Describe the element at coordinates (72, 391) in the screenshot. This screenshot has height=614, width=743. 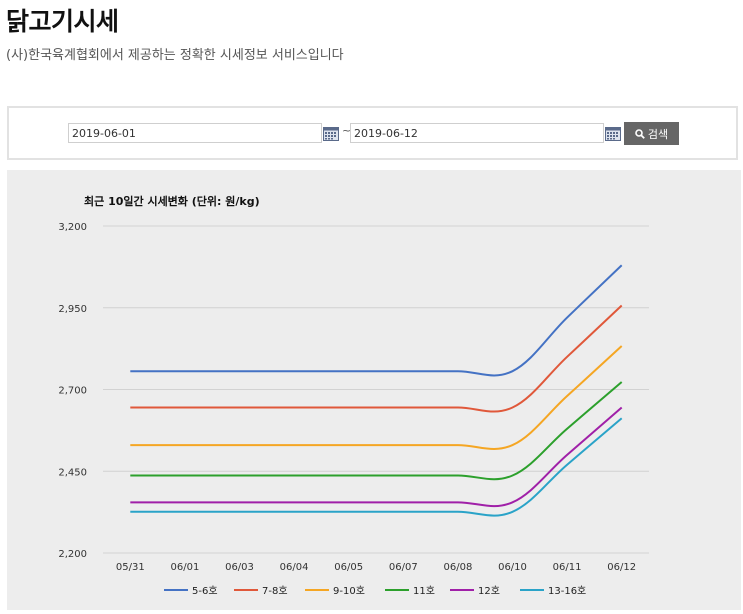
I see `y-tick-label: 2,700` at that location.